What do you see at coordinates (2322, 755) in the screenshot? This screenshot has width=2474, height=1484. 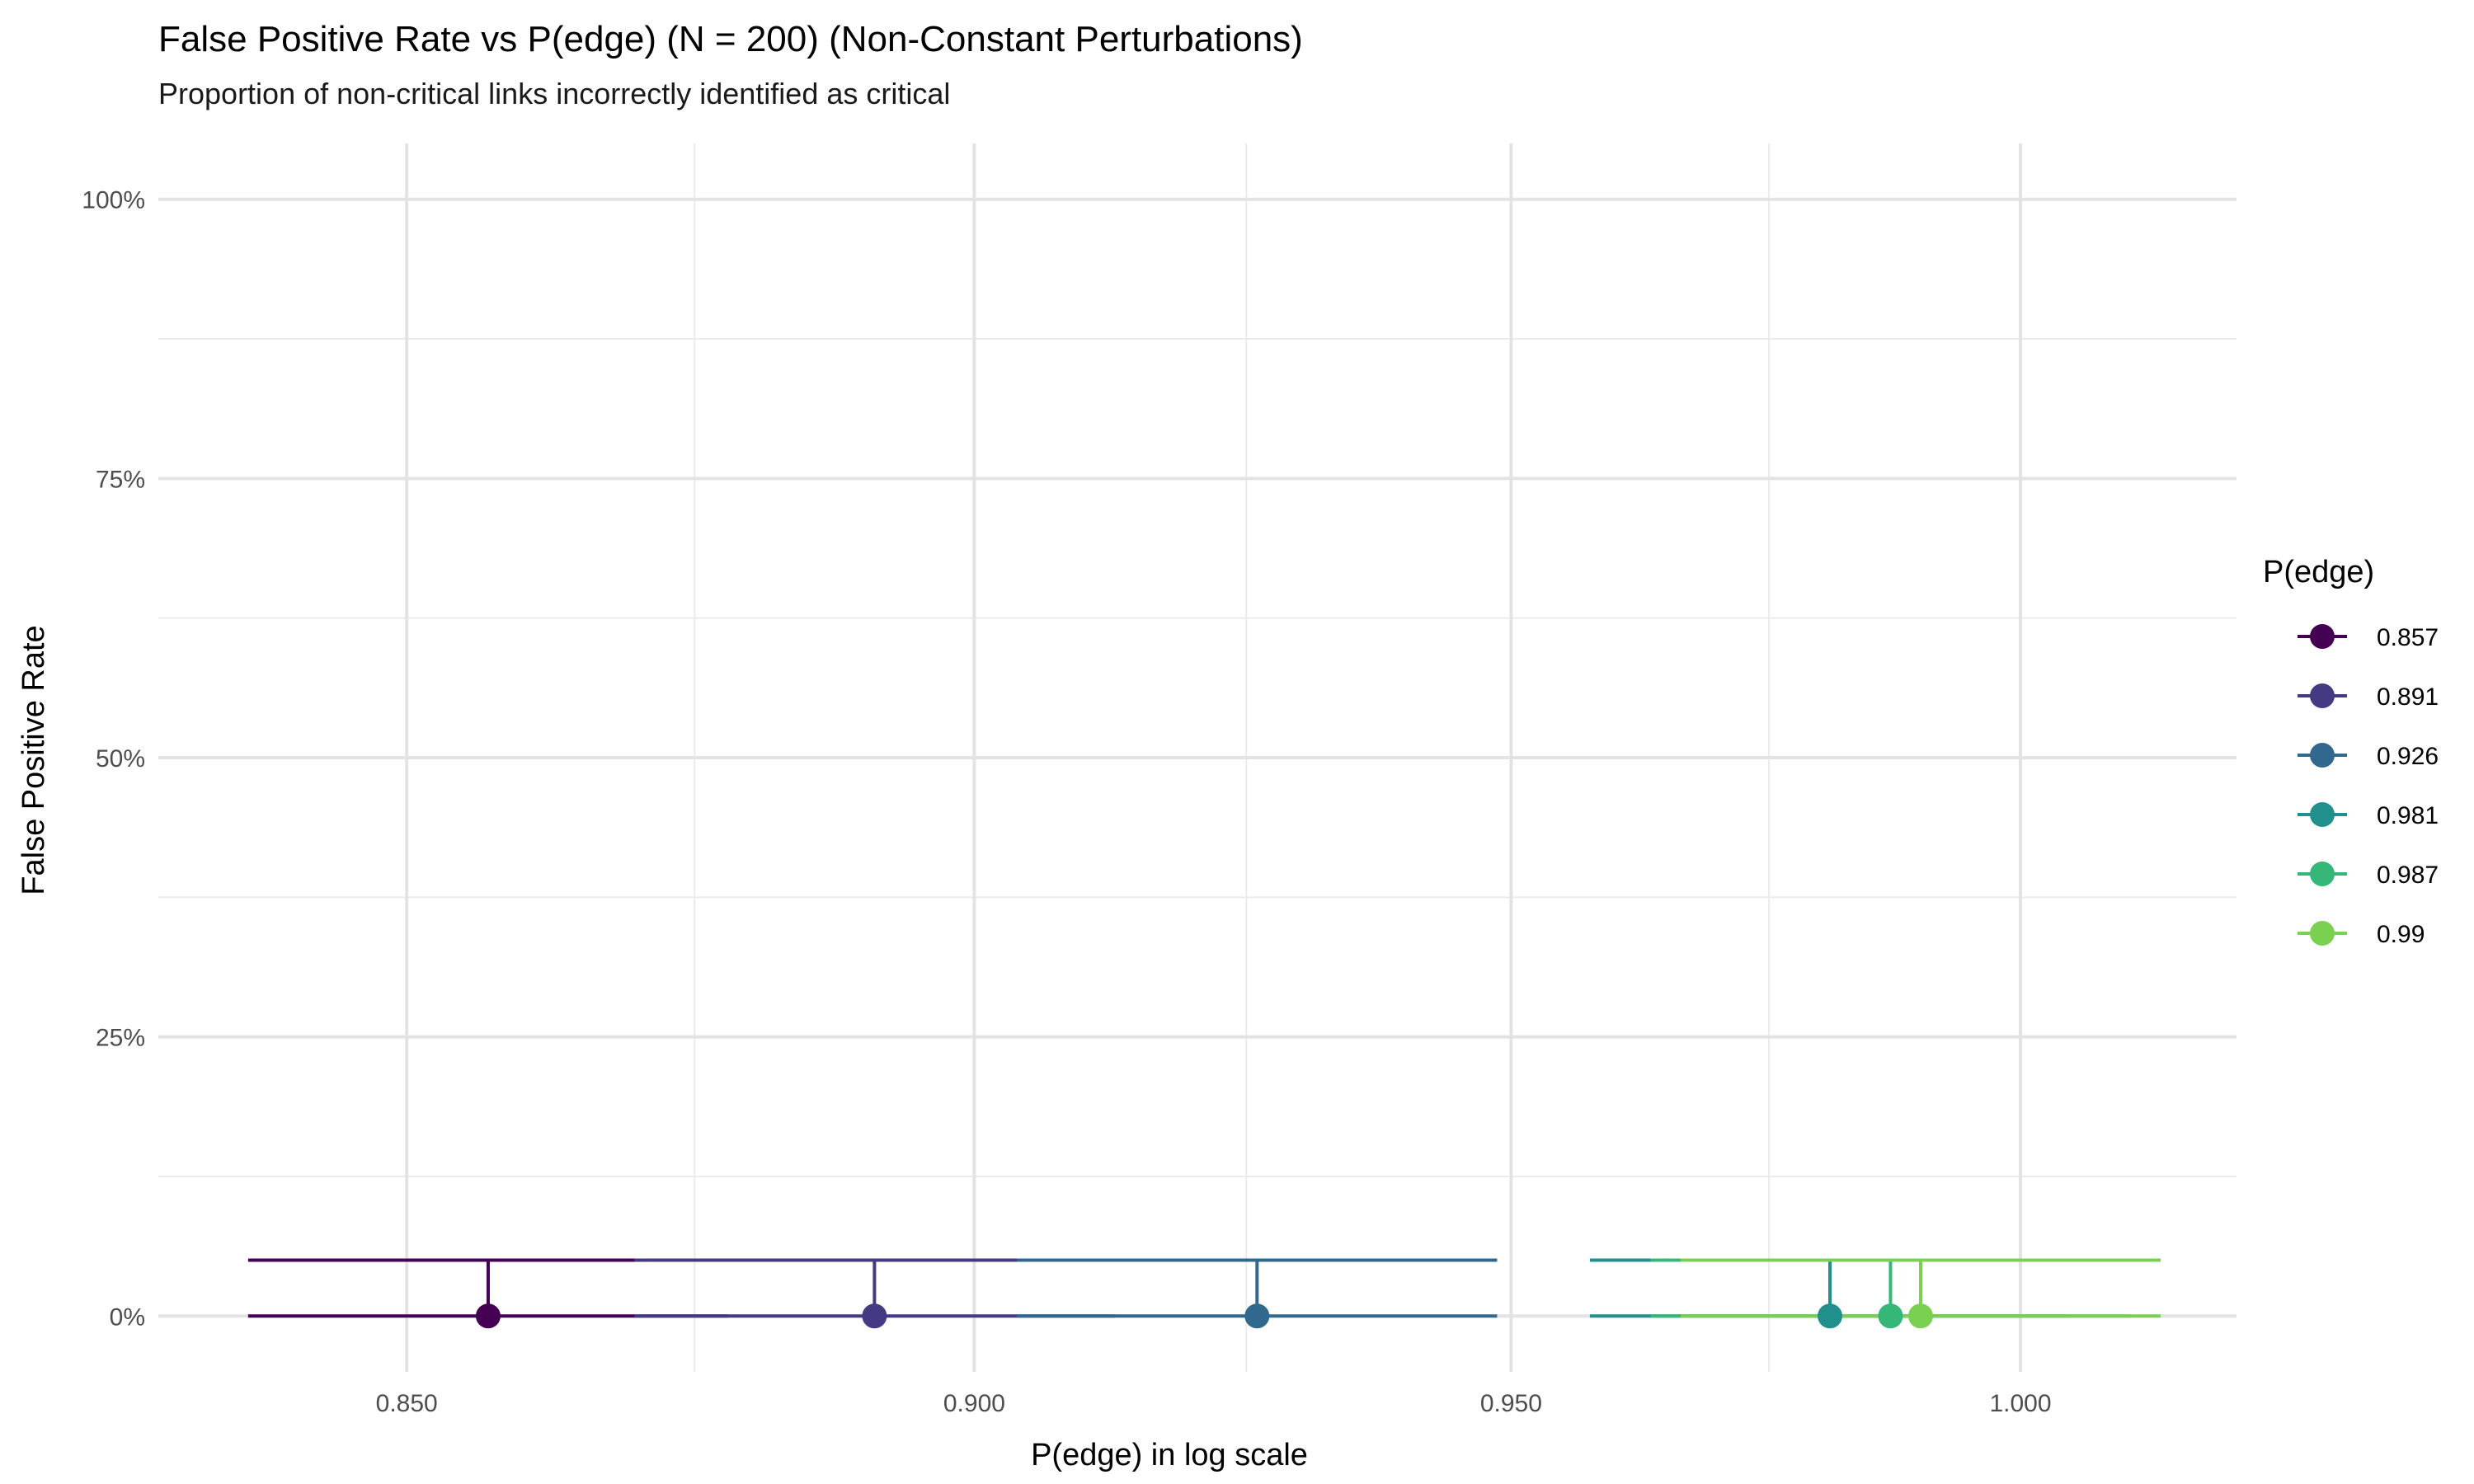 I see `legend-key-point-0.926` at bounding box center [2322, 755].